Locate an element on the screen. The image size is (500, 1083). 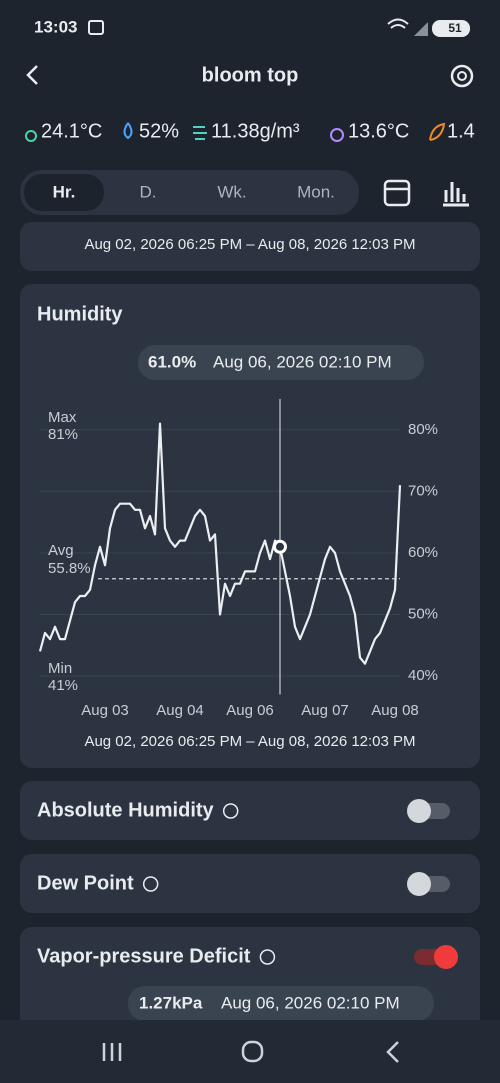
status-time: 13:03 is located at coordinates (55, 26).